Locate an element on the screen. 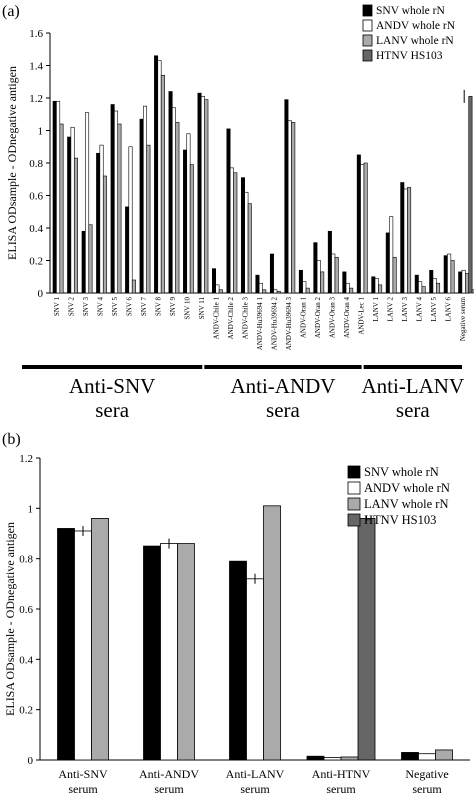  y-axis-label-b: ELISA ODsample - ODnegative antigen is located at coordinates (10, 619).